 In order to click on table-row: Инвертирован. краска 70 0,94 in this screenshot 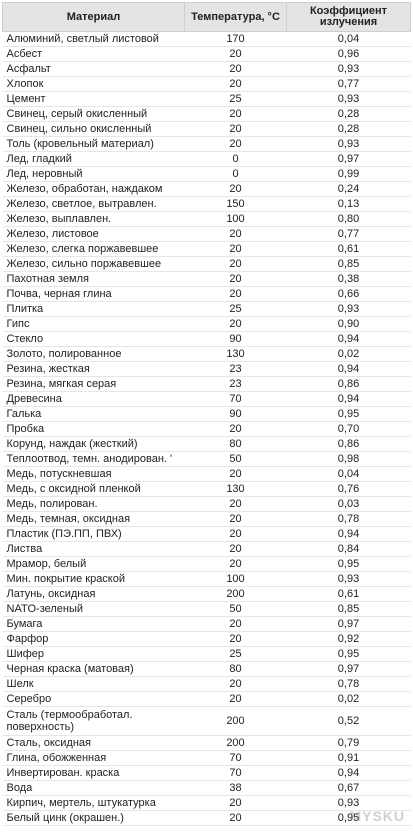, I will do `click(206, 773)`.